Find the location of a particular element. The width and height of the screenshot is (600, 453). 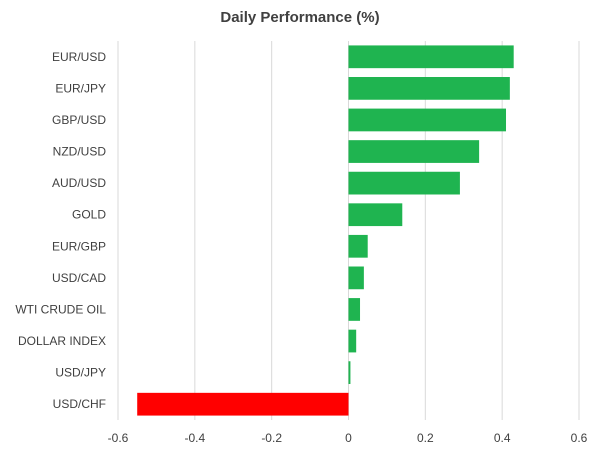

x-tick-label: -0.2 is located at coordinates (271, 438).